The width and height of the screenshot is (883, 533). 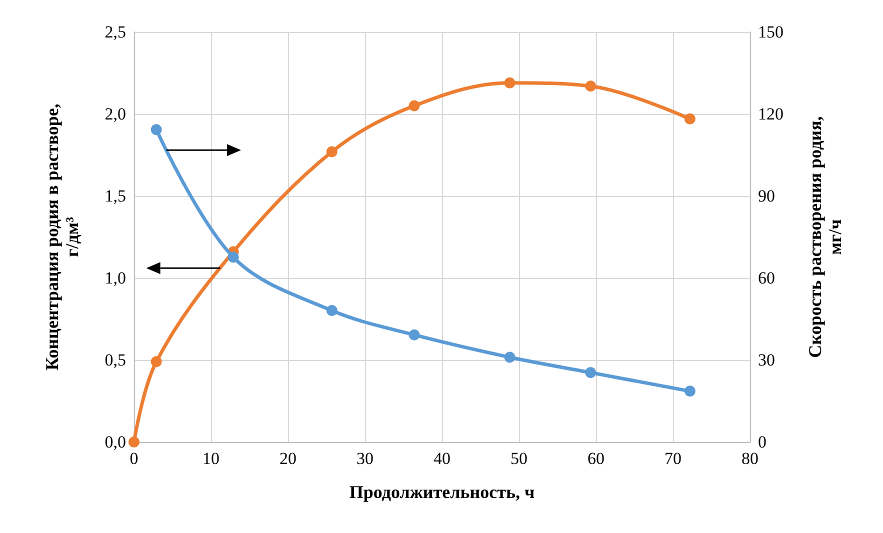 What do you see at coordinates (211, 458) in the screenshot?
I see `x-tick-label: 10` at bounding box center [211, 458].